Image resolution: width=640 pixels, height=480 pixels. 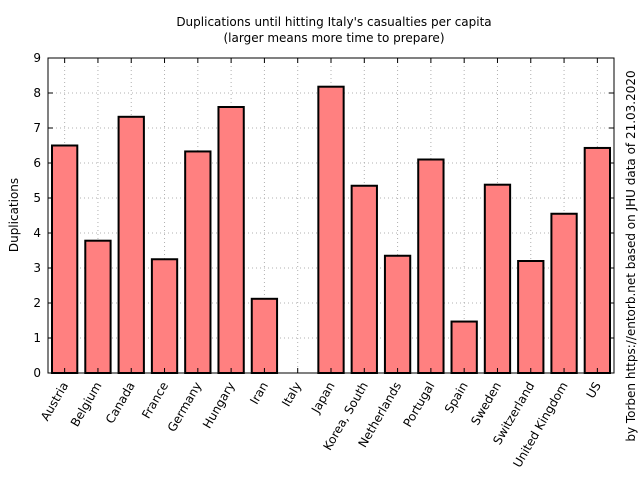 What do you see at coordinates (185, 407) in the screenshot?
I see `x-tick-label: Germany` at bounding box center [185, 407].